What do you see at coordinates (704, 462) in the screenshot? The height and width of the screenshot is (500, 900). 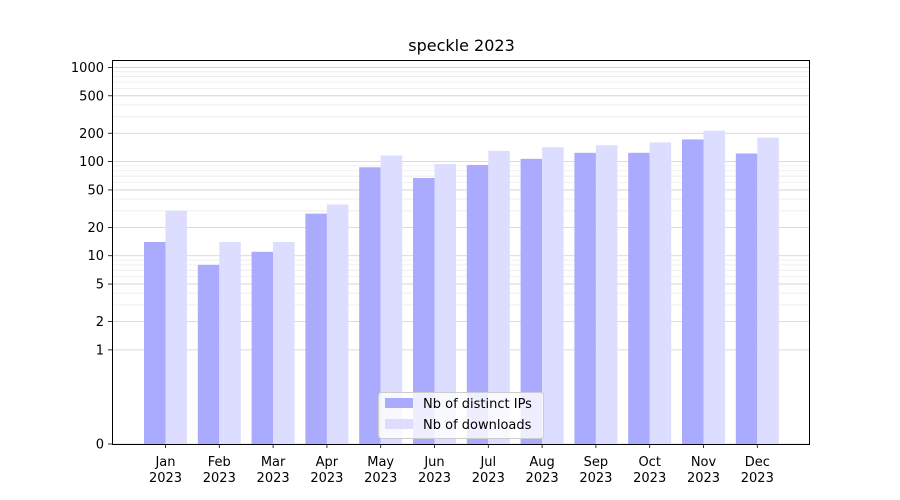 I see `x-tick-label-month: Nov` at bounding box center [704, 462].